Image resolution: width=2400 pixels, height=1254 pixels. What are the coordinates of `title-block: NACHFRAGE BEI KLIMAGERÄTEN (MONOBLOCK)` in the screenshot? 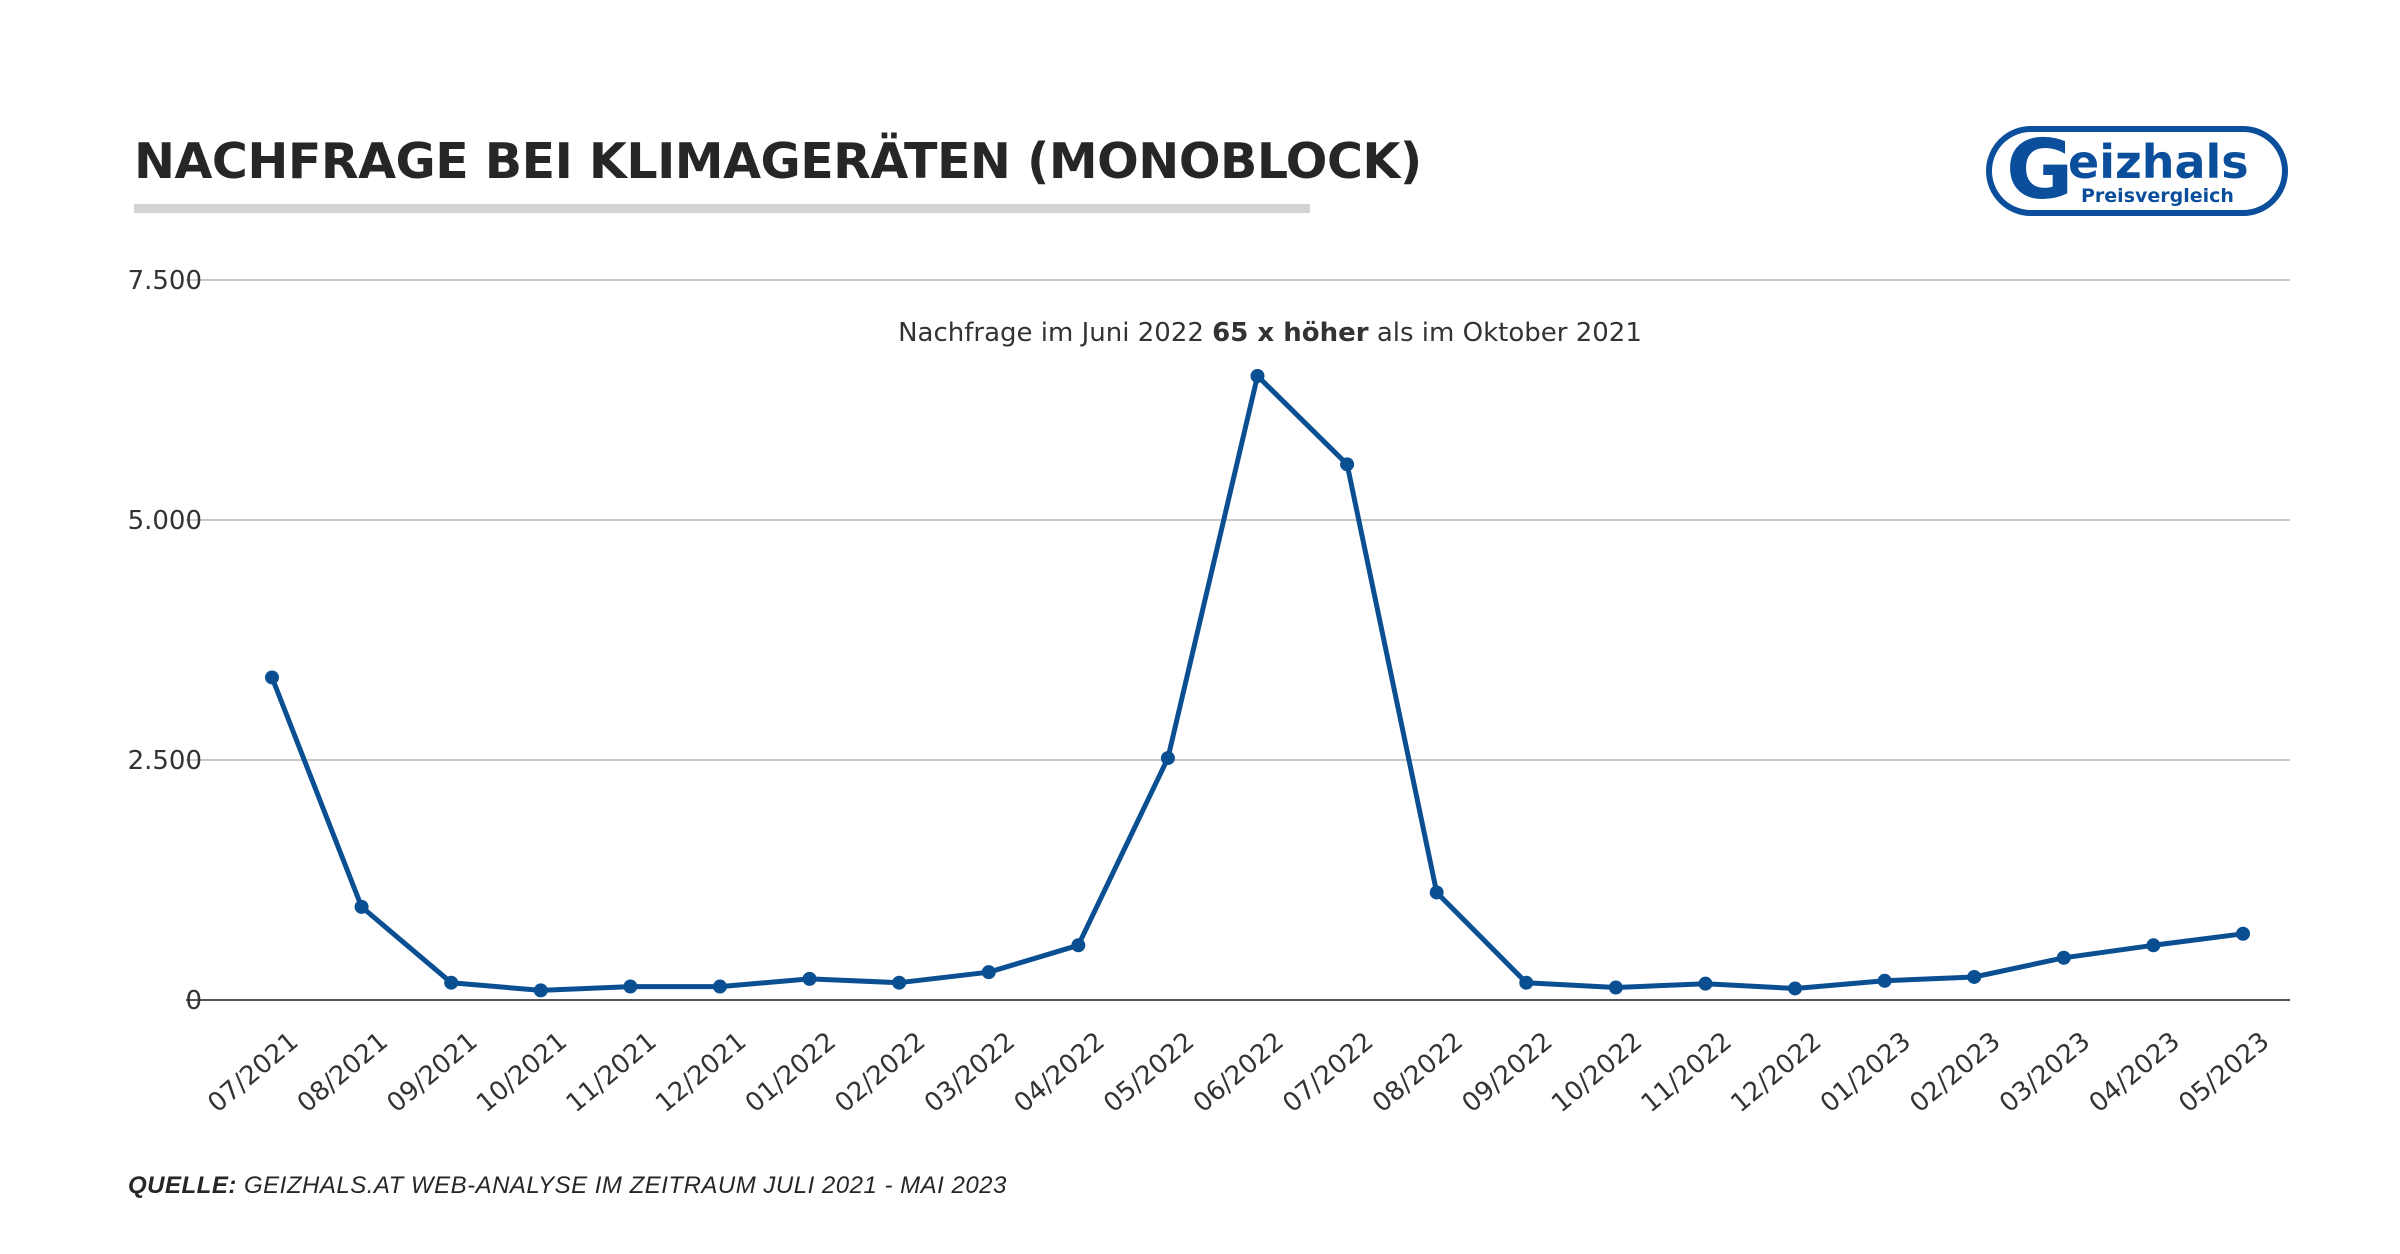 It's located at (778, 172).